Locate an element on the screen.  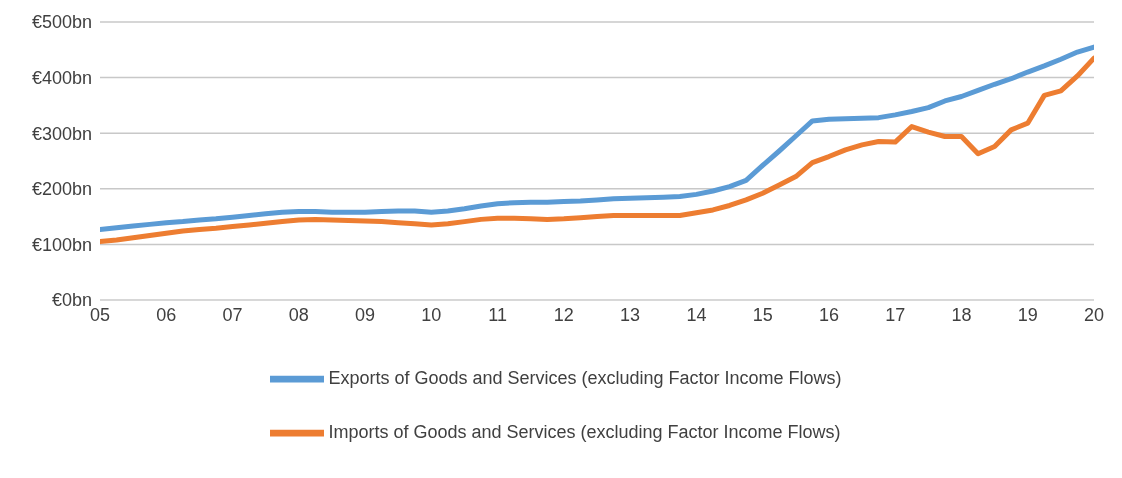
x-tick-label: 08 is located at coordinates (298, 314).